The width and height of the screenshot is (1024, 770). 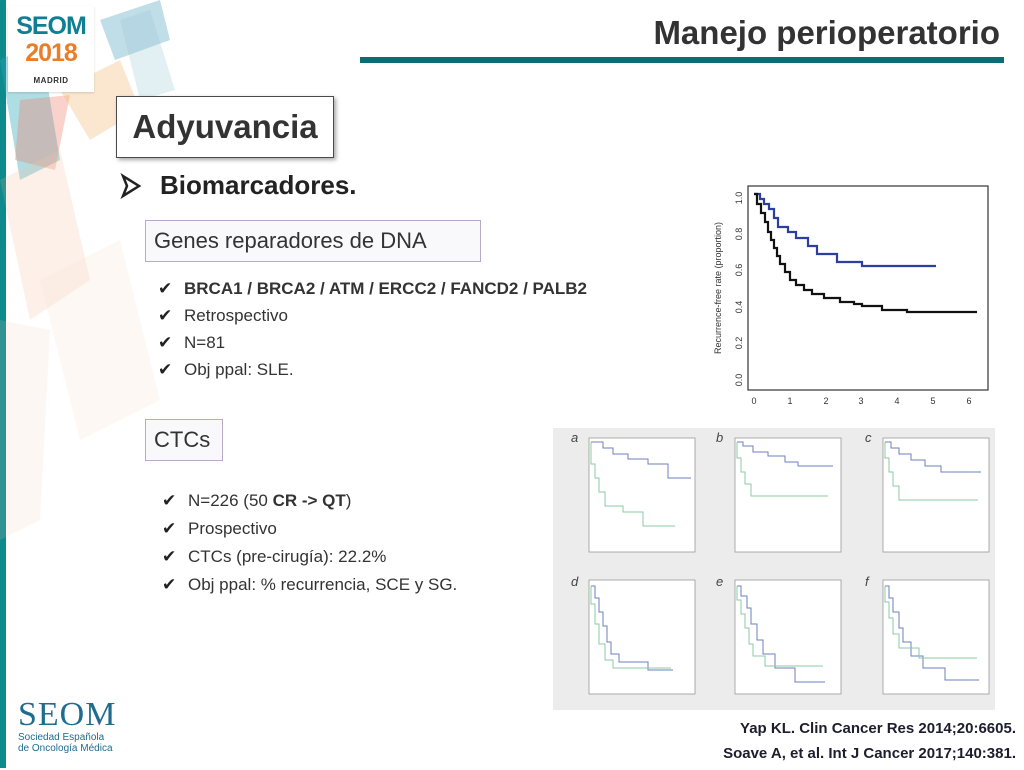 I want to click on km-curve-black, so click(x=865, y=253).